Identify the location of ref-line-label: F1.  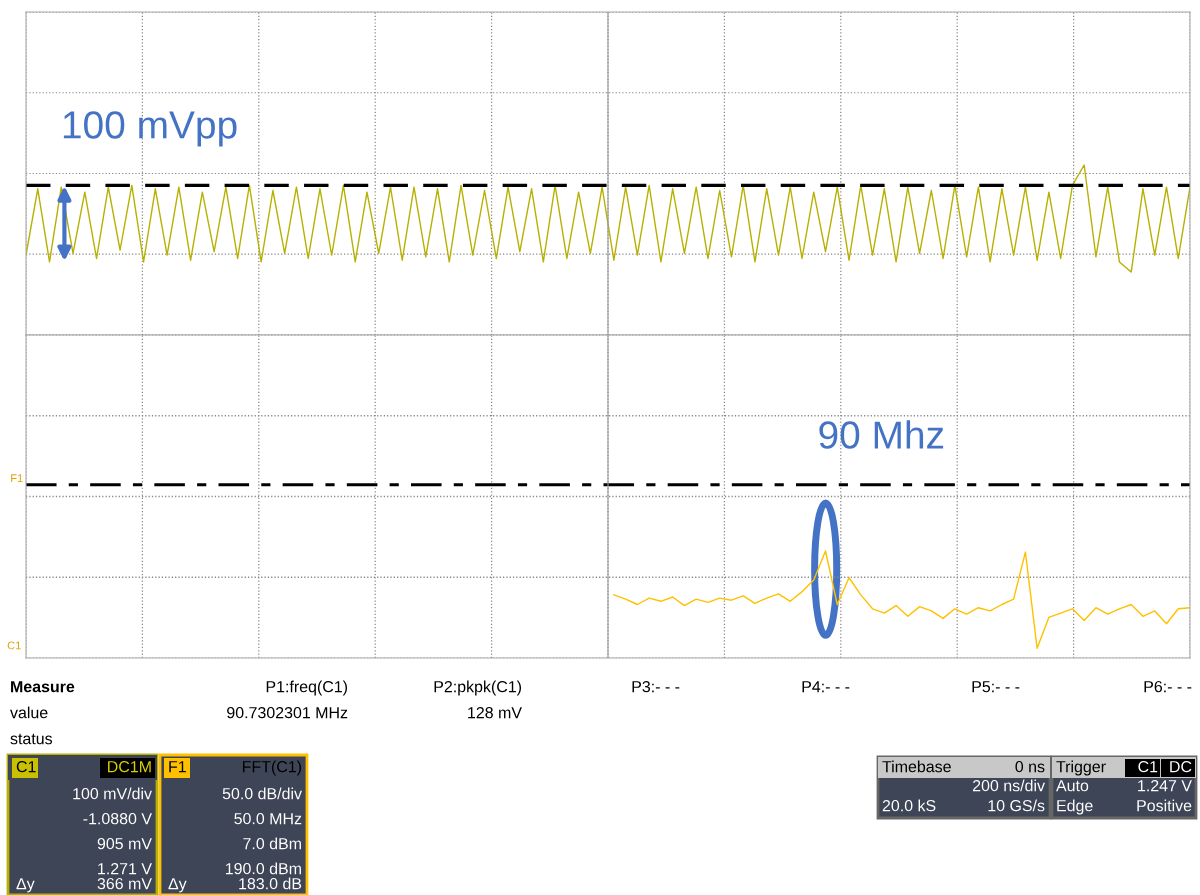
(17, 478).